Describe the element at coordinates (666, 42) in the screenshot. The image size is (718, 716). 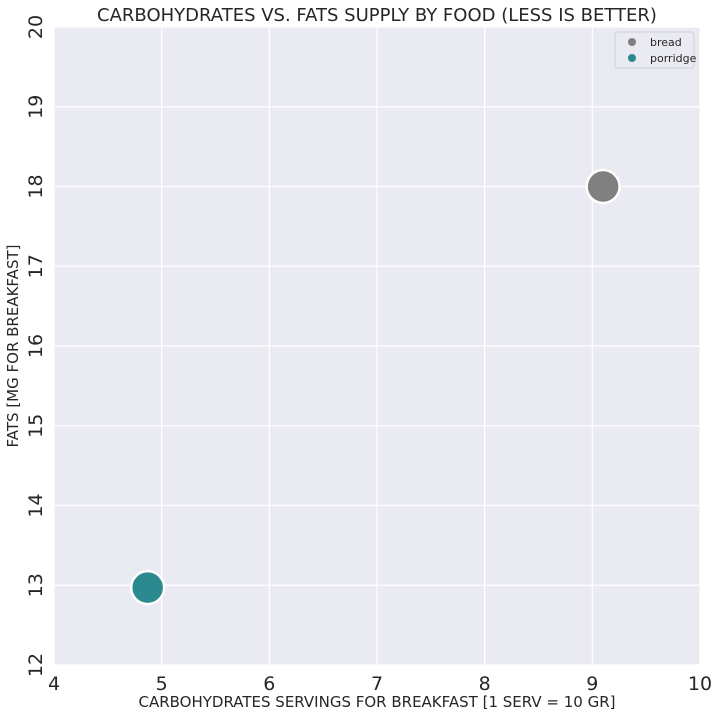
I see `legend-label: bread` at that location.